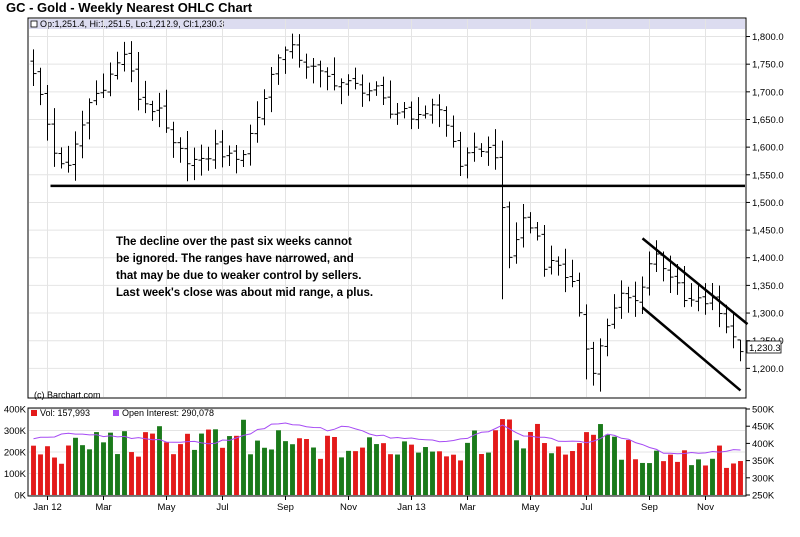 The width and height of the screenshot is (800, 537). What do you see at coordinates (411, 507) in the screenshot?
I see `x-tick-label: Jan 13` at bounding box center [411, 507].